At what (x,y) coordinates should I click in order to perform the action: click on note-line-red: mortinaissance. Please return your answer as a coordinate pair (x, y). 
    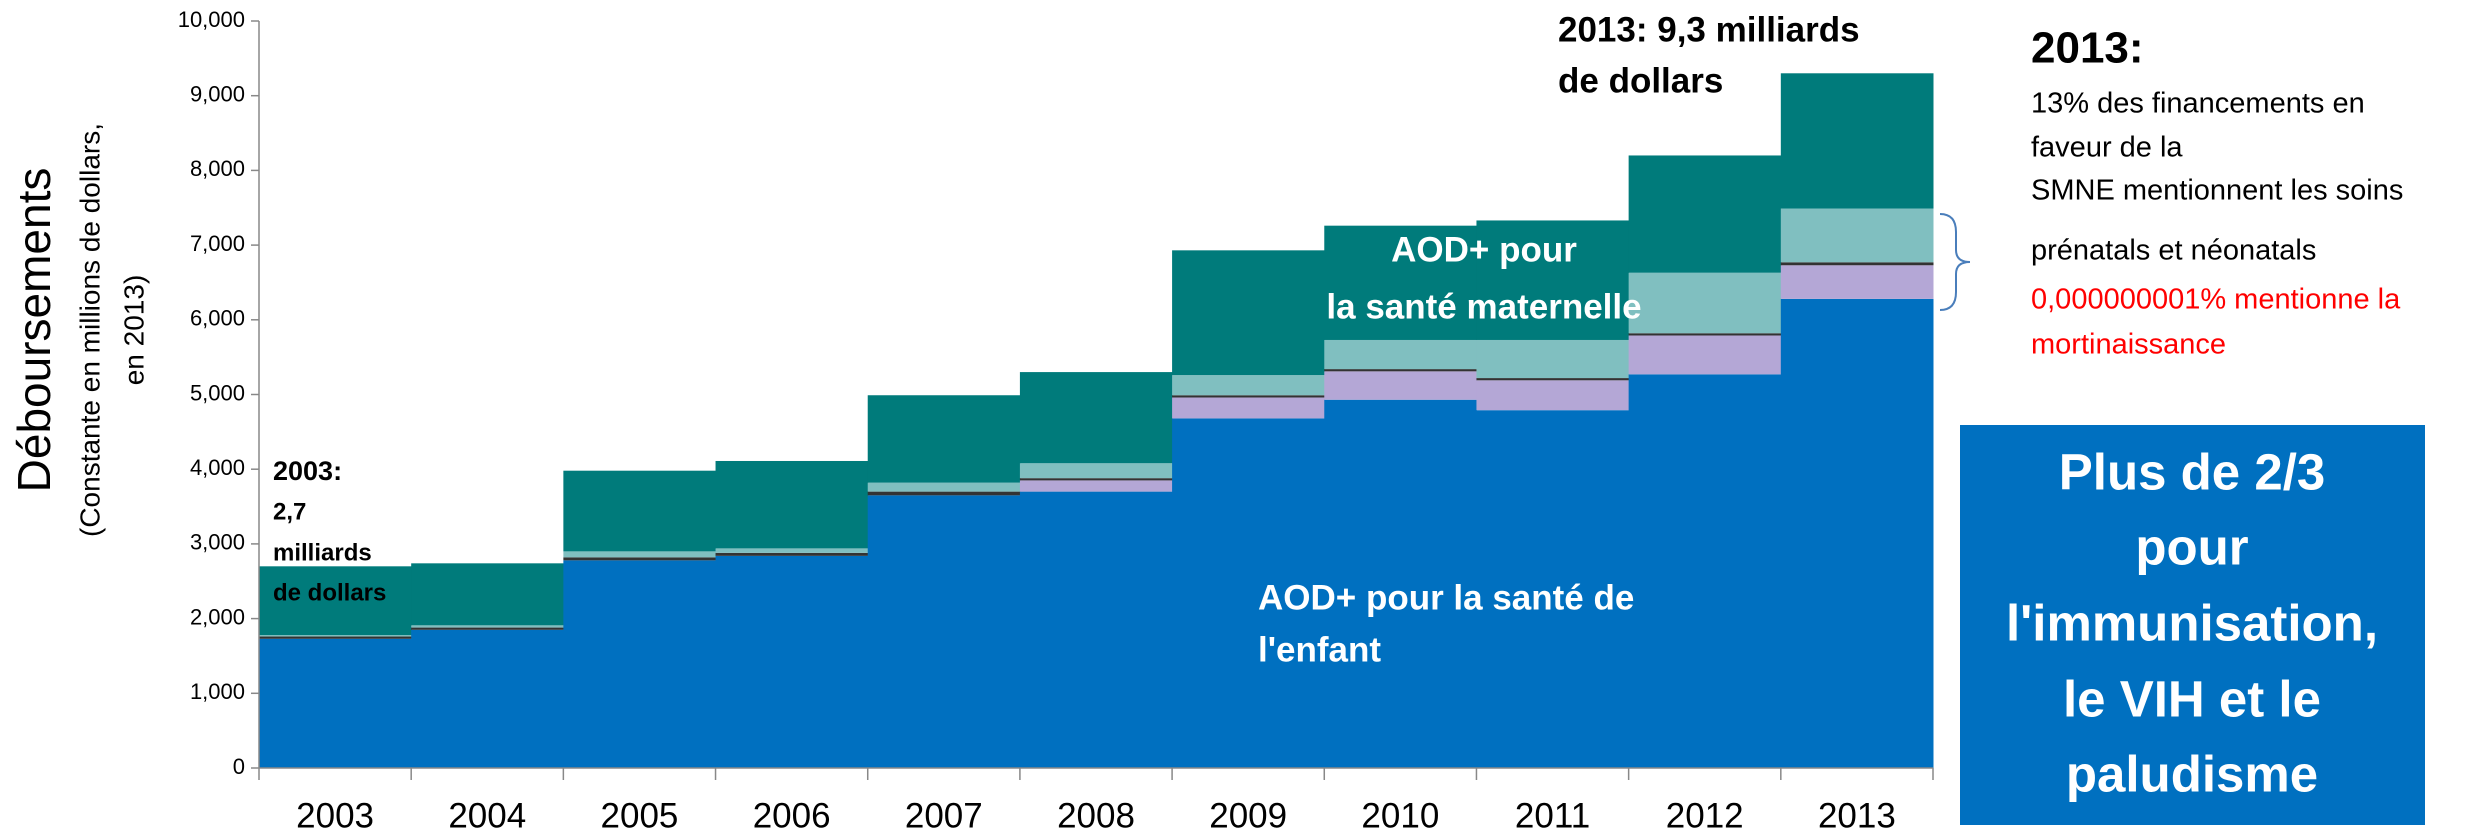
    Looking at the image, I should click on (2128, 345).